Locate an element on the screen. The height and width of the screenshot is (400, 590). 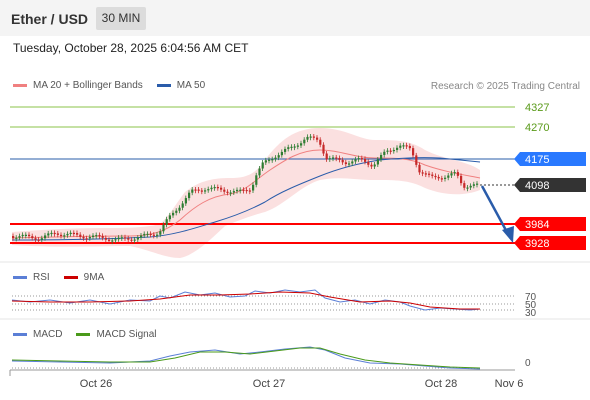
macd-legend: MACD MACD Signal is located at coordinates (91, 334).